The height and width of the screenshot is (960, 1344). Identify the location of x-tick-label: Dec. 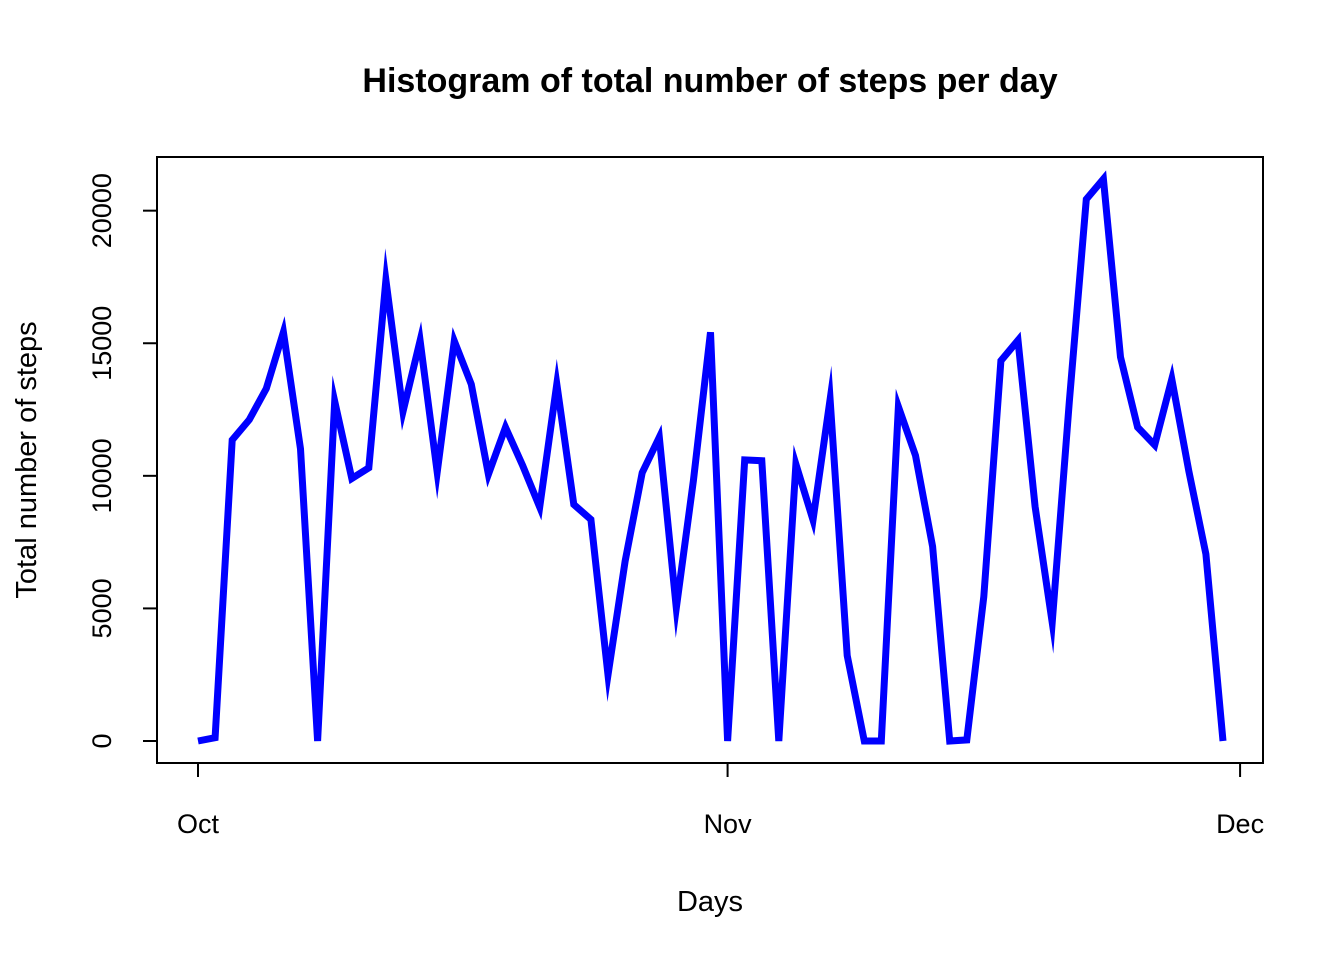
(1240, 824).